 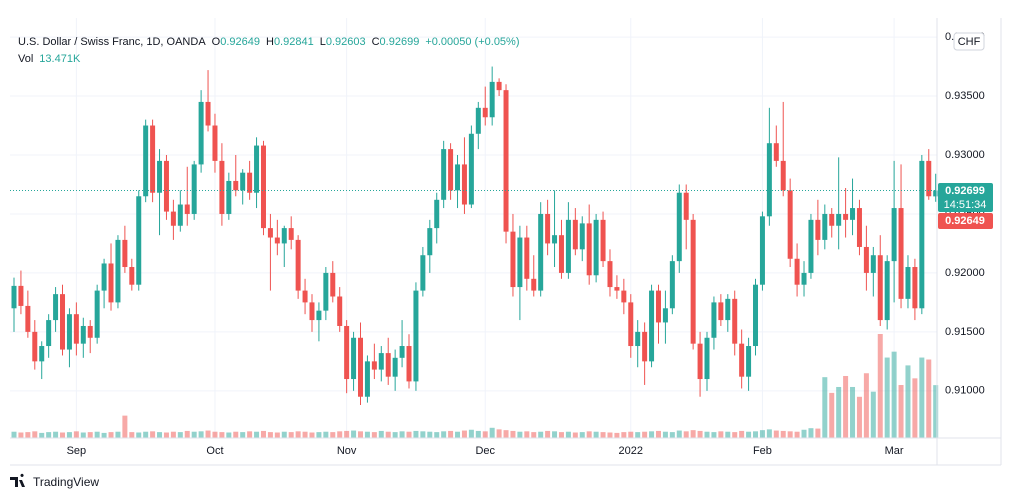 I want to click on currency-badge, so click(x=969, y=41).